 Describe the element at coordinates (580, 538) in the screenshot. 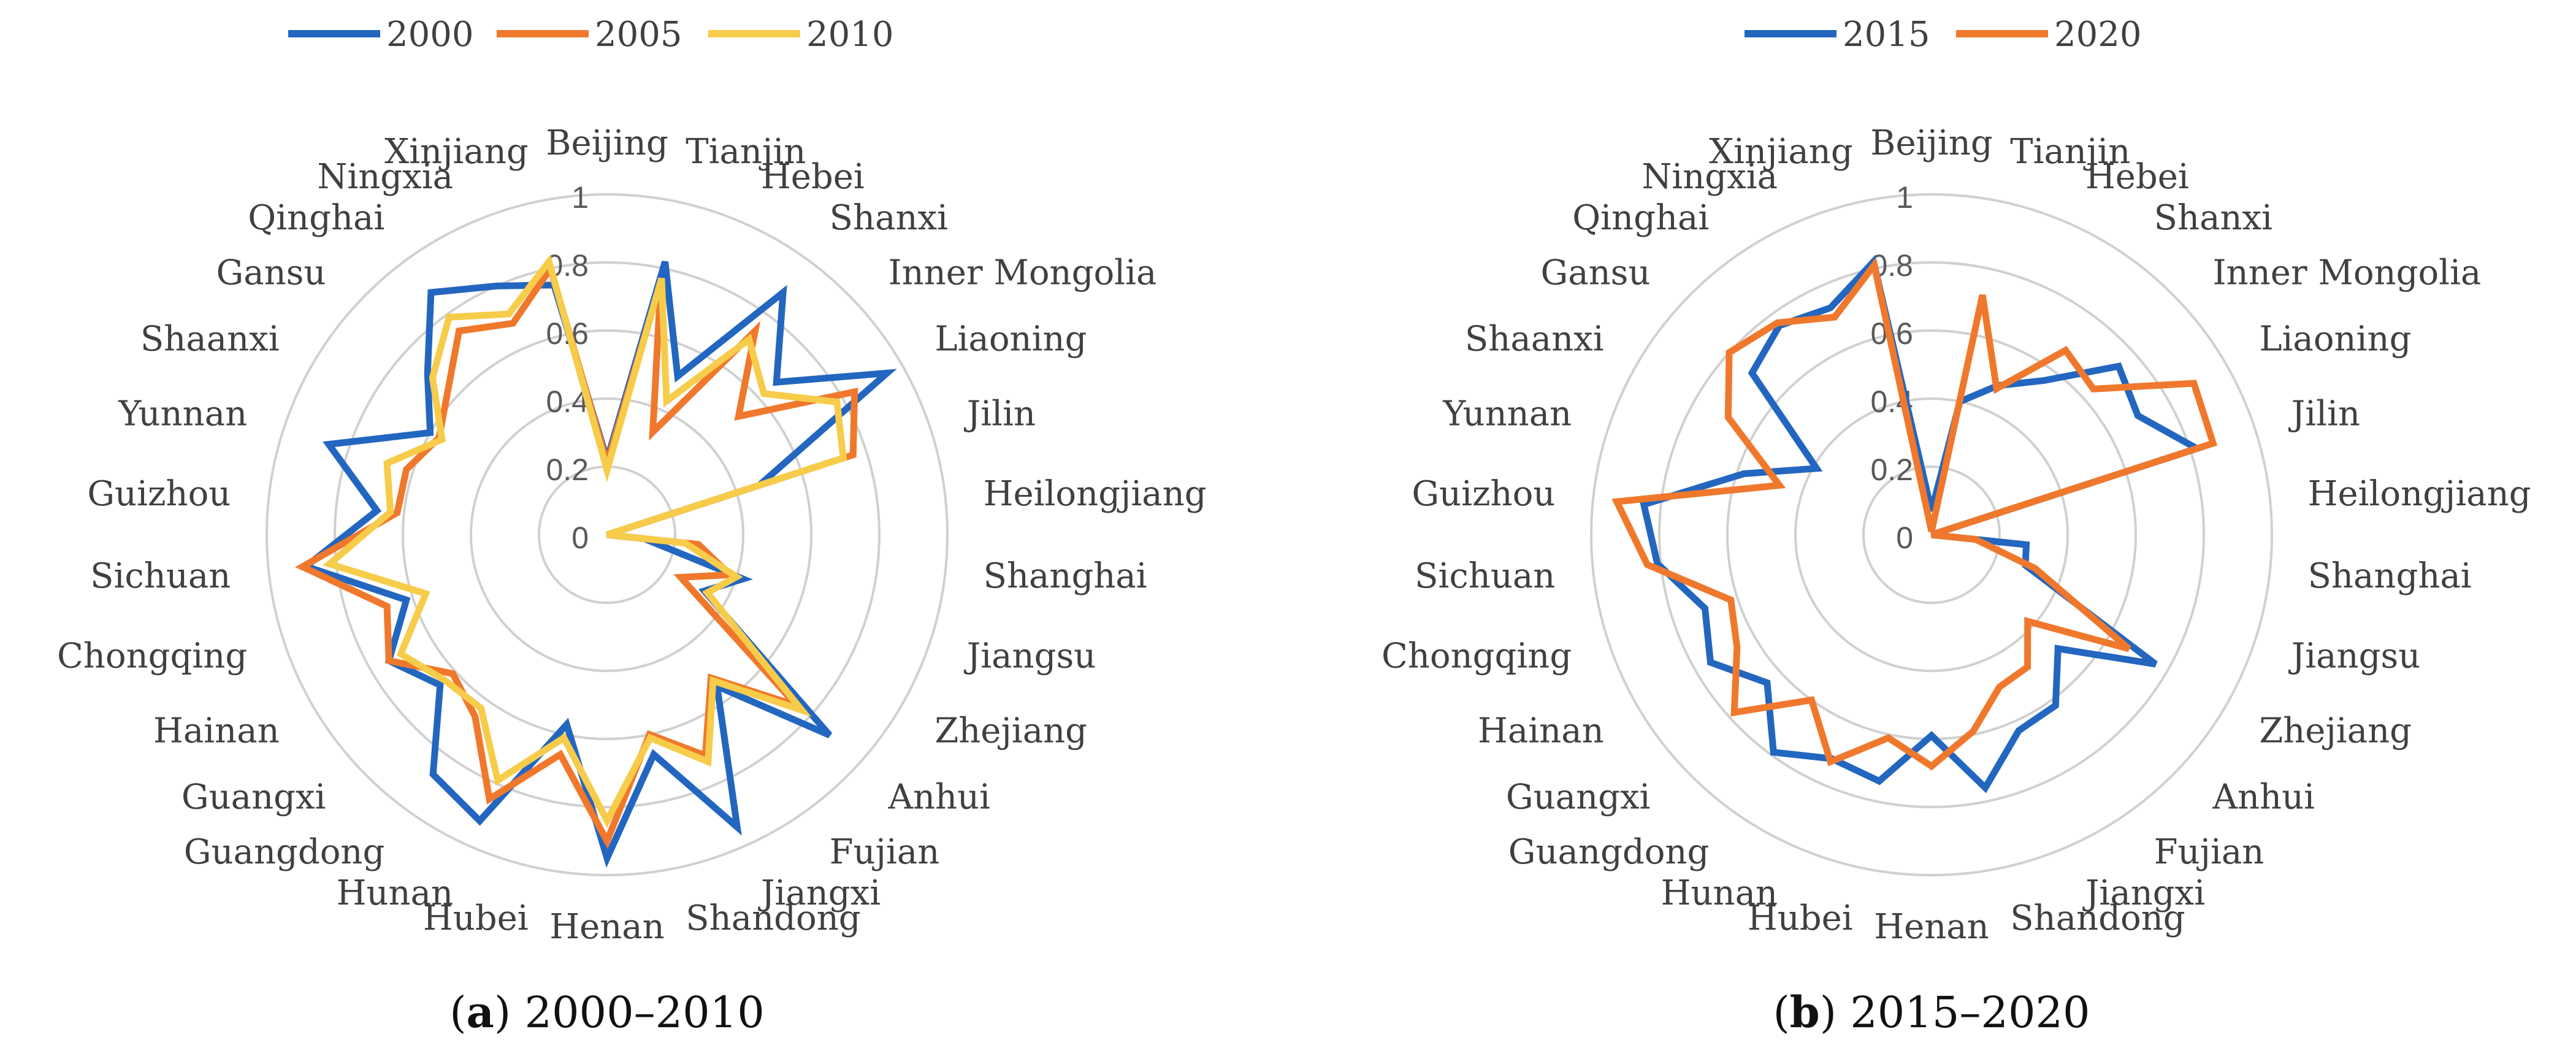

I see `panel-a-r-tick-label: 0` at that location.